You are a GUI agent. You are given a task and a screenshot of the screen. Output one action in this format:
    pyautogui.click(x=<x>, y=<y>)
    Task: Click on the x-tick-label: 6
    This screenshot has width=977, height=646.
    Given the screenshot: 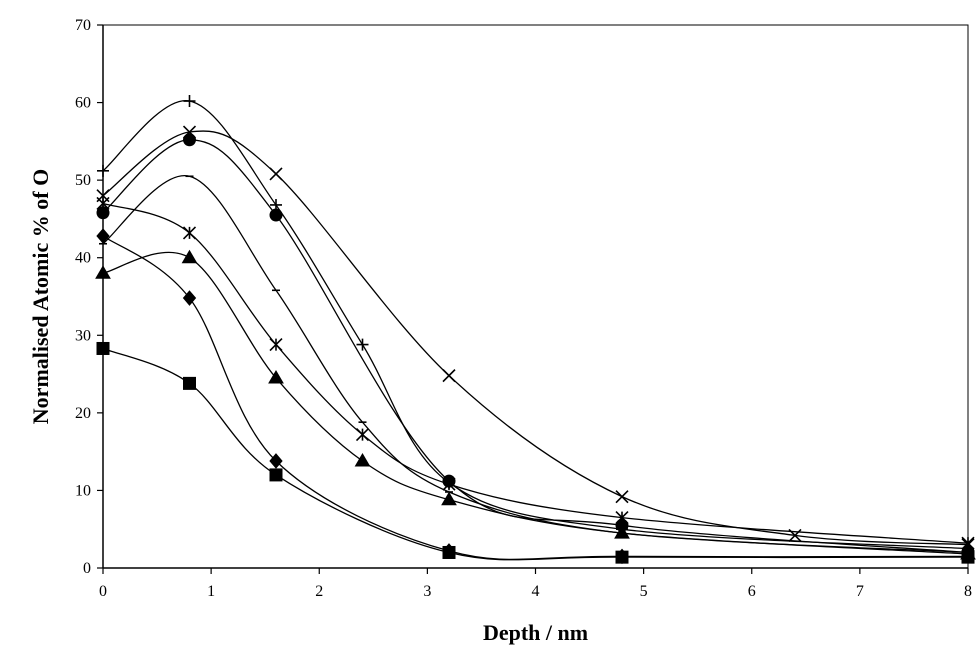 What is the action you would take?
    pyautogui.click(x=752, y=591)
    